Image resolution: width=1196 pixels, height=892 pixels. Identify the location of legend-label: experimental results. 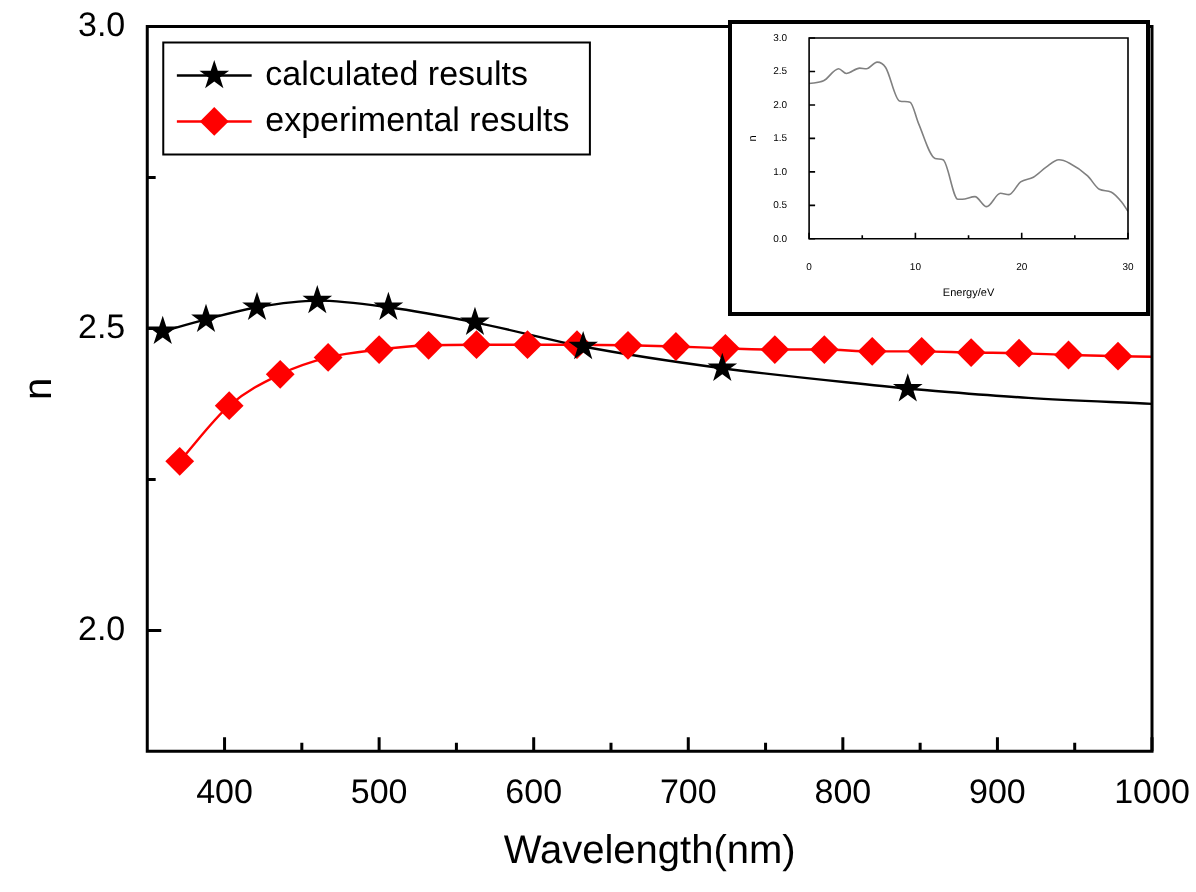
(417, 119).